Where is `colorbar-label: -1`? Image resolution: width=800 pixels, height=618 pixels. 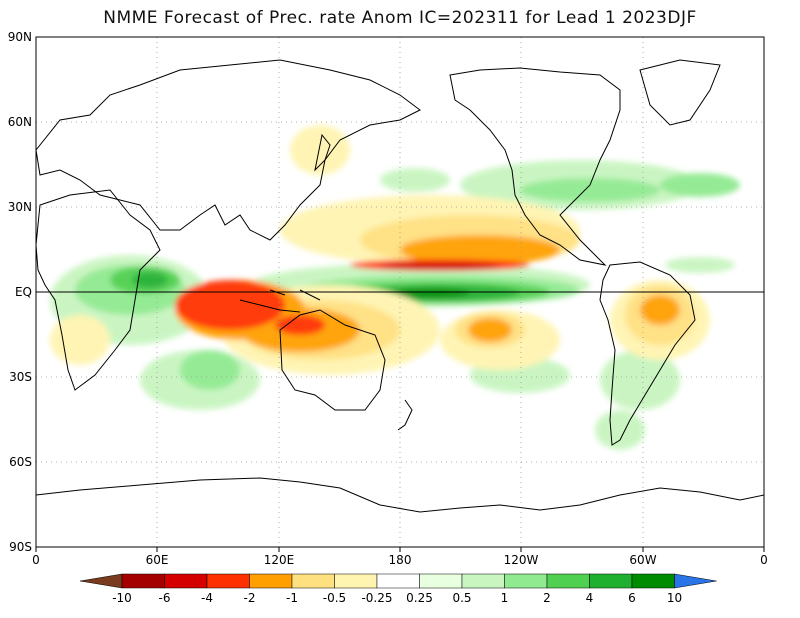
colorbar-label: -1 is located at coordinates (292, 598).